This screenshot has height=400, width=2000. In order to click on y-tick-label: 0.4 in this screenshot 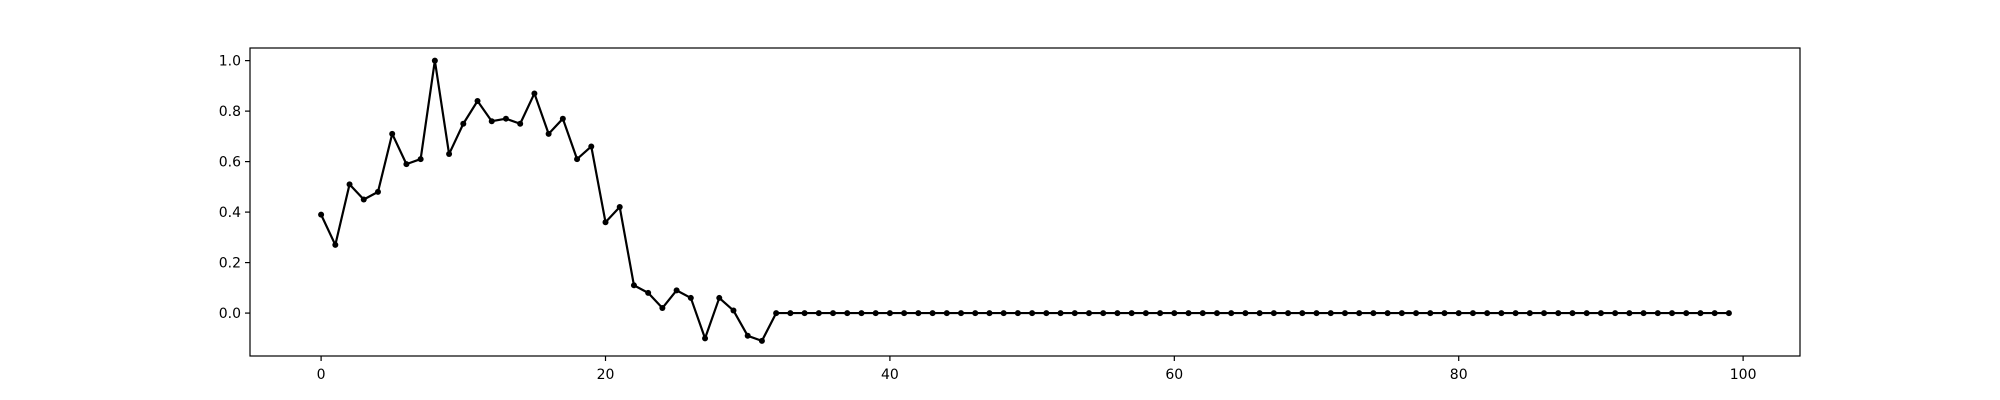, I will do `click(230, 213)`.